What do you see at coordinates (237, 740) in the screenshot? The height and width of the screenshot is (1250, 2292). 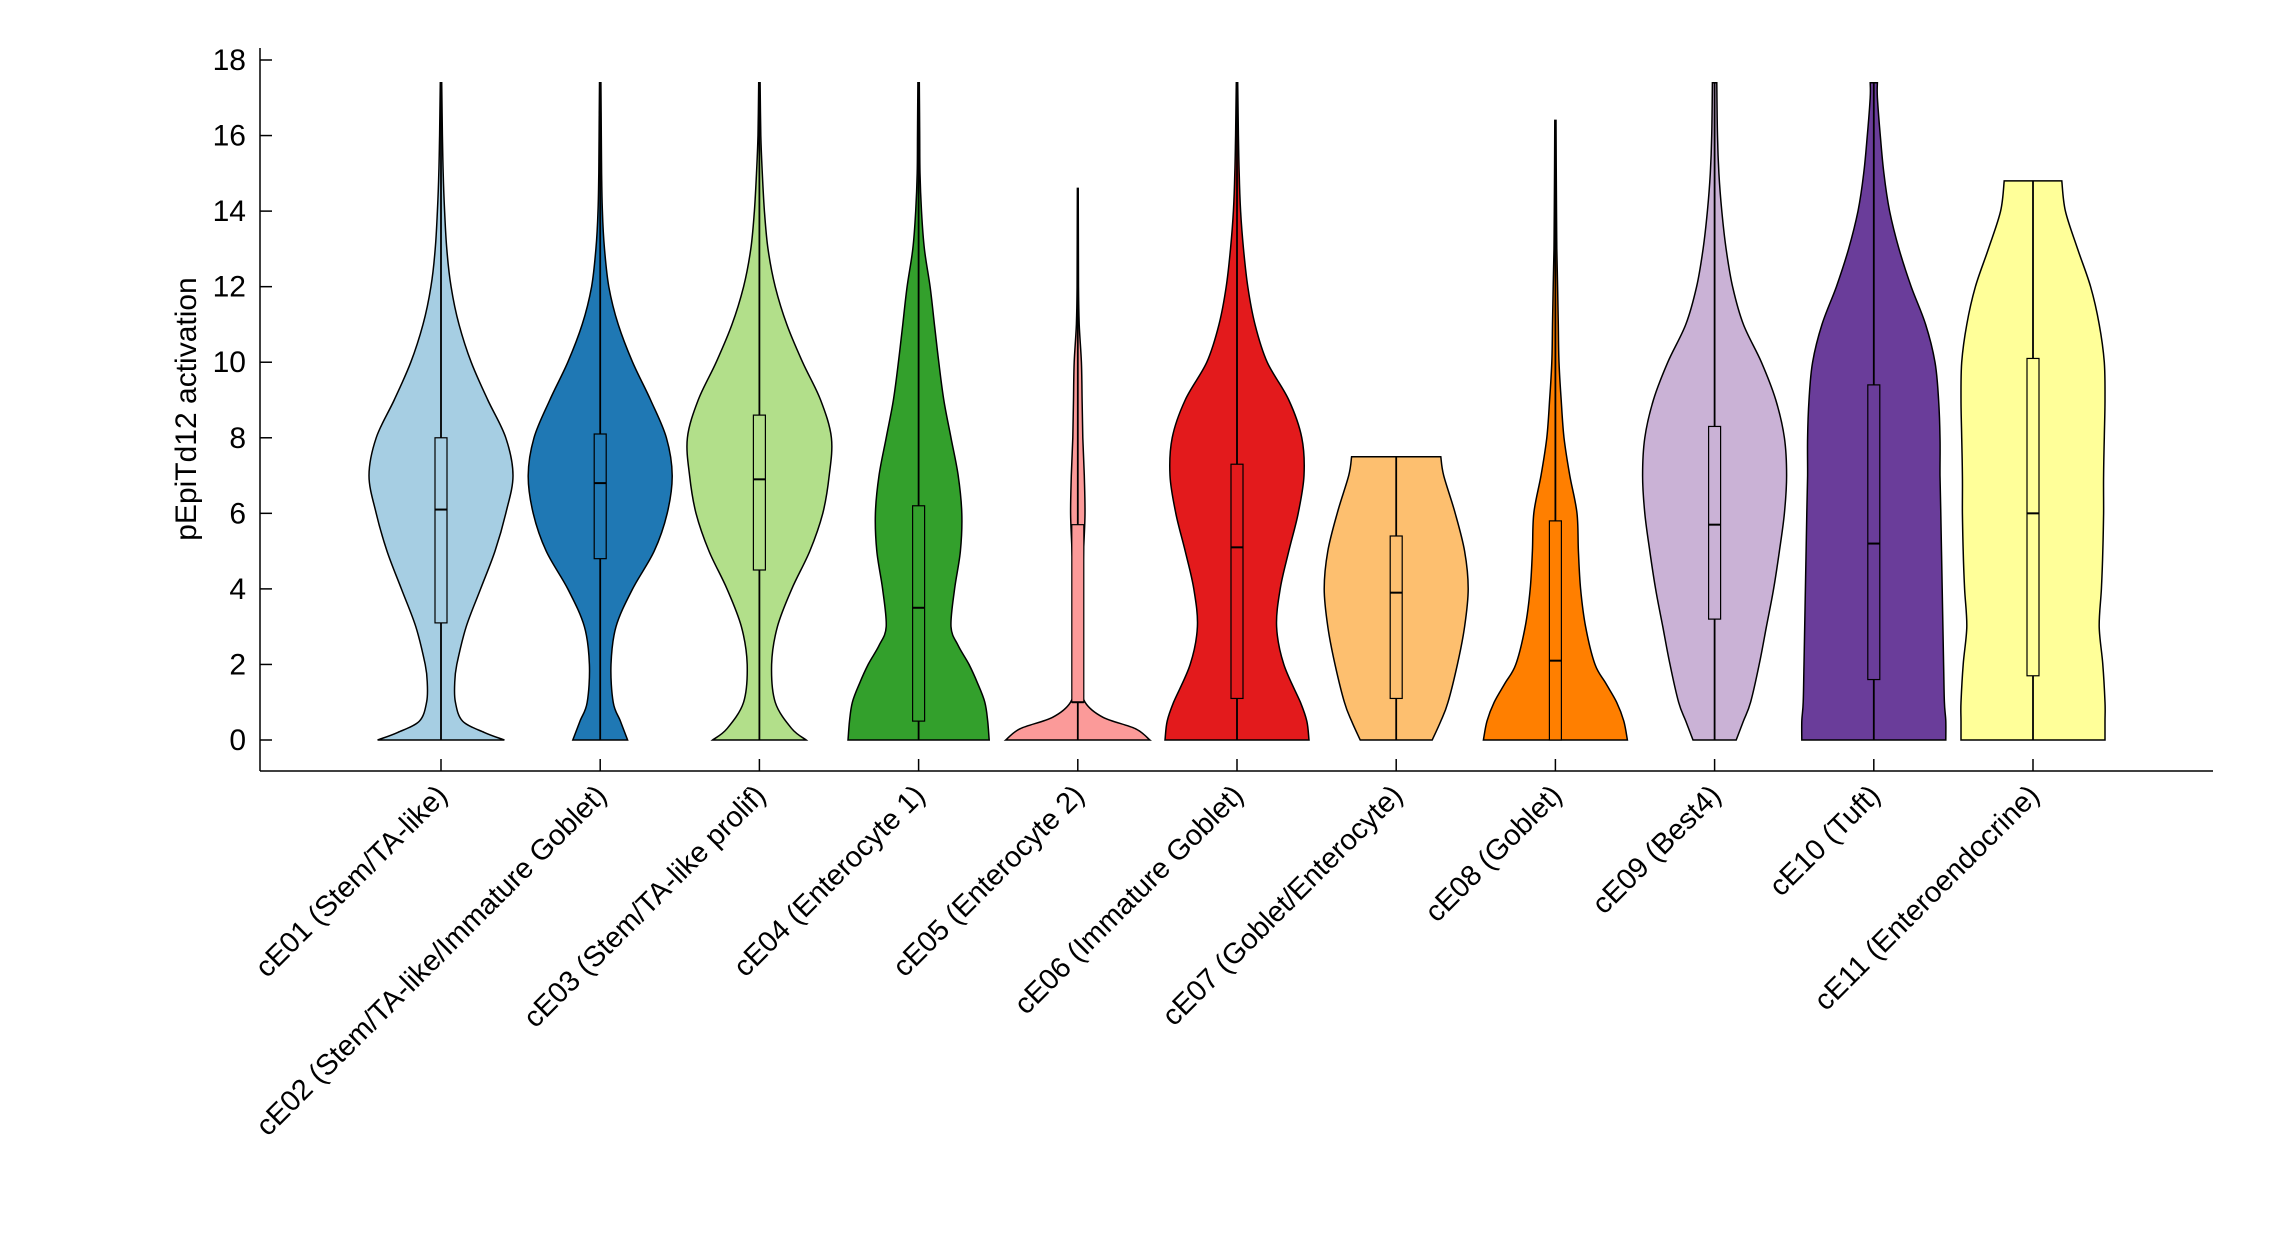 I see `y-tick-label: 0` at bounding box center [237, 740].